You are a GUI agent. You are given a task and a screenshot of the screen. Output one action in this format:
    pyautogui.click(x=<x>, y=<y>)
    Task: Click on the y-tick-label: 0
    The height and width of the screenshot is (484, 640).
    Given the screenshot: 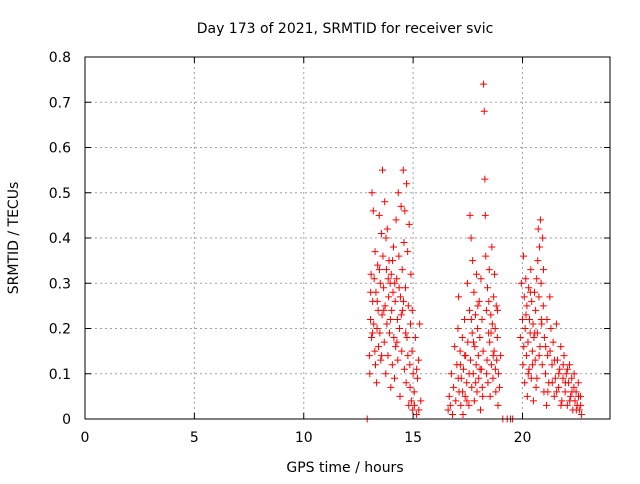 What is the action you would take?
    pyautogui.click(x=66, y=420)
    